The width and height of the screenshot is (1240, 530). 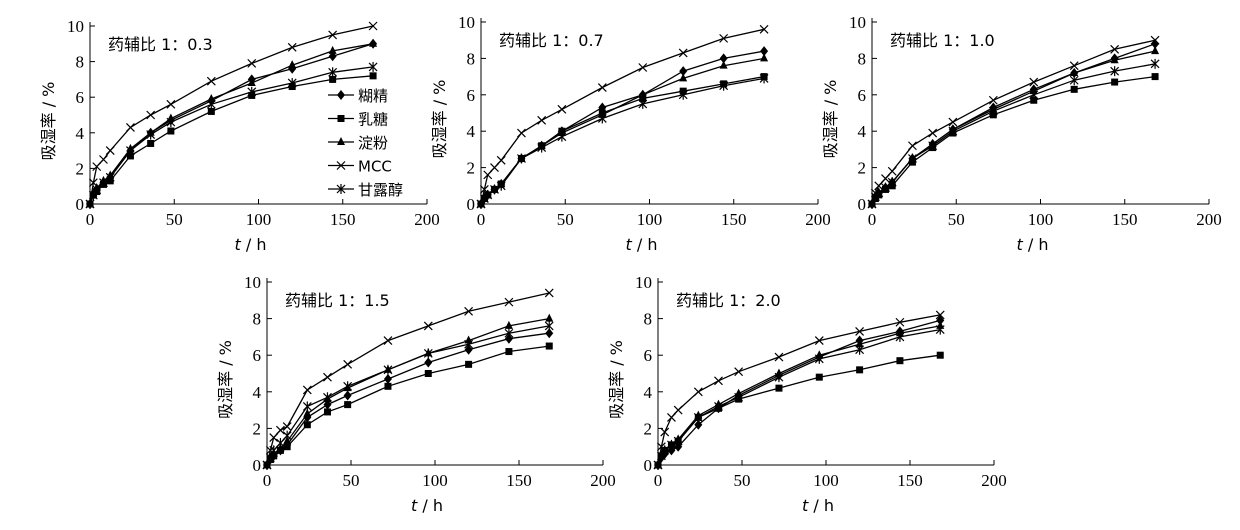 What do you see at coordinates (337, 300) in the screenshot?
I see `chart-title: 药辅比 1：1.5` at bounding box center [337, 300].